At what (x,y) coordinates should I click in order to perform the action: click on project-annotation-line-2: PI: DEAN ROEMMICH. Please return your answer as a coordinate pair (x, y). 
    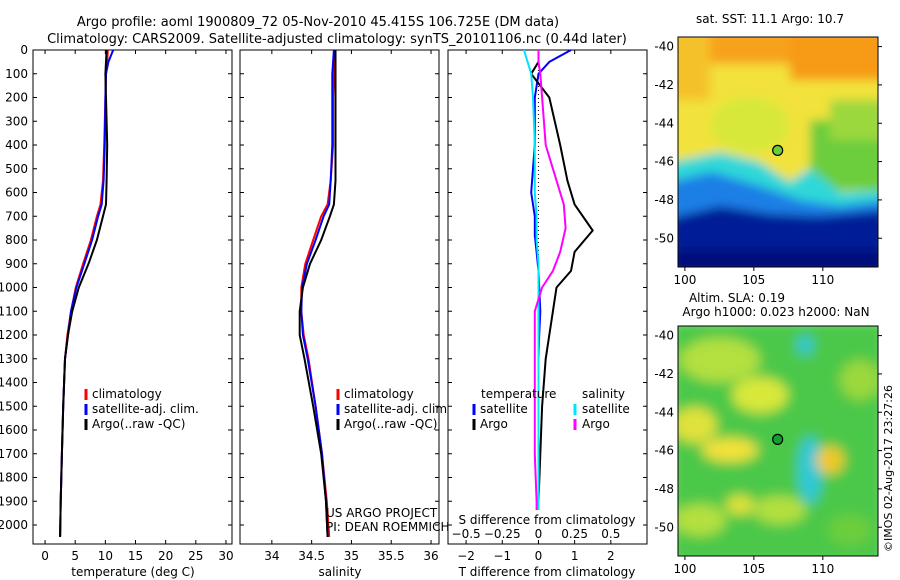
    Looking at the image, I should click on (387, 527).